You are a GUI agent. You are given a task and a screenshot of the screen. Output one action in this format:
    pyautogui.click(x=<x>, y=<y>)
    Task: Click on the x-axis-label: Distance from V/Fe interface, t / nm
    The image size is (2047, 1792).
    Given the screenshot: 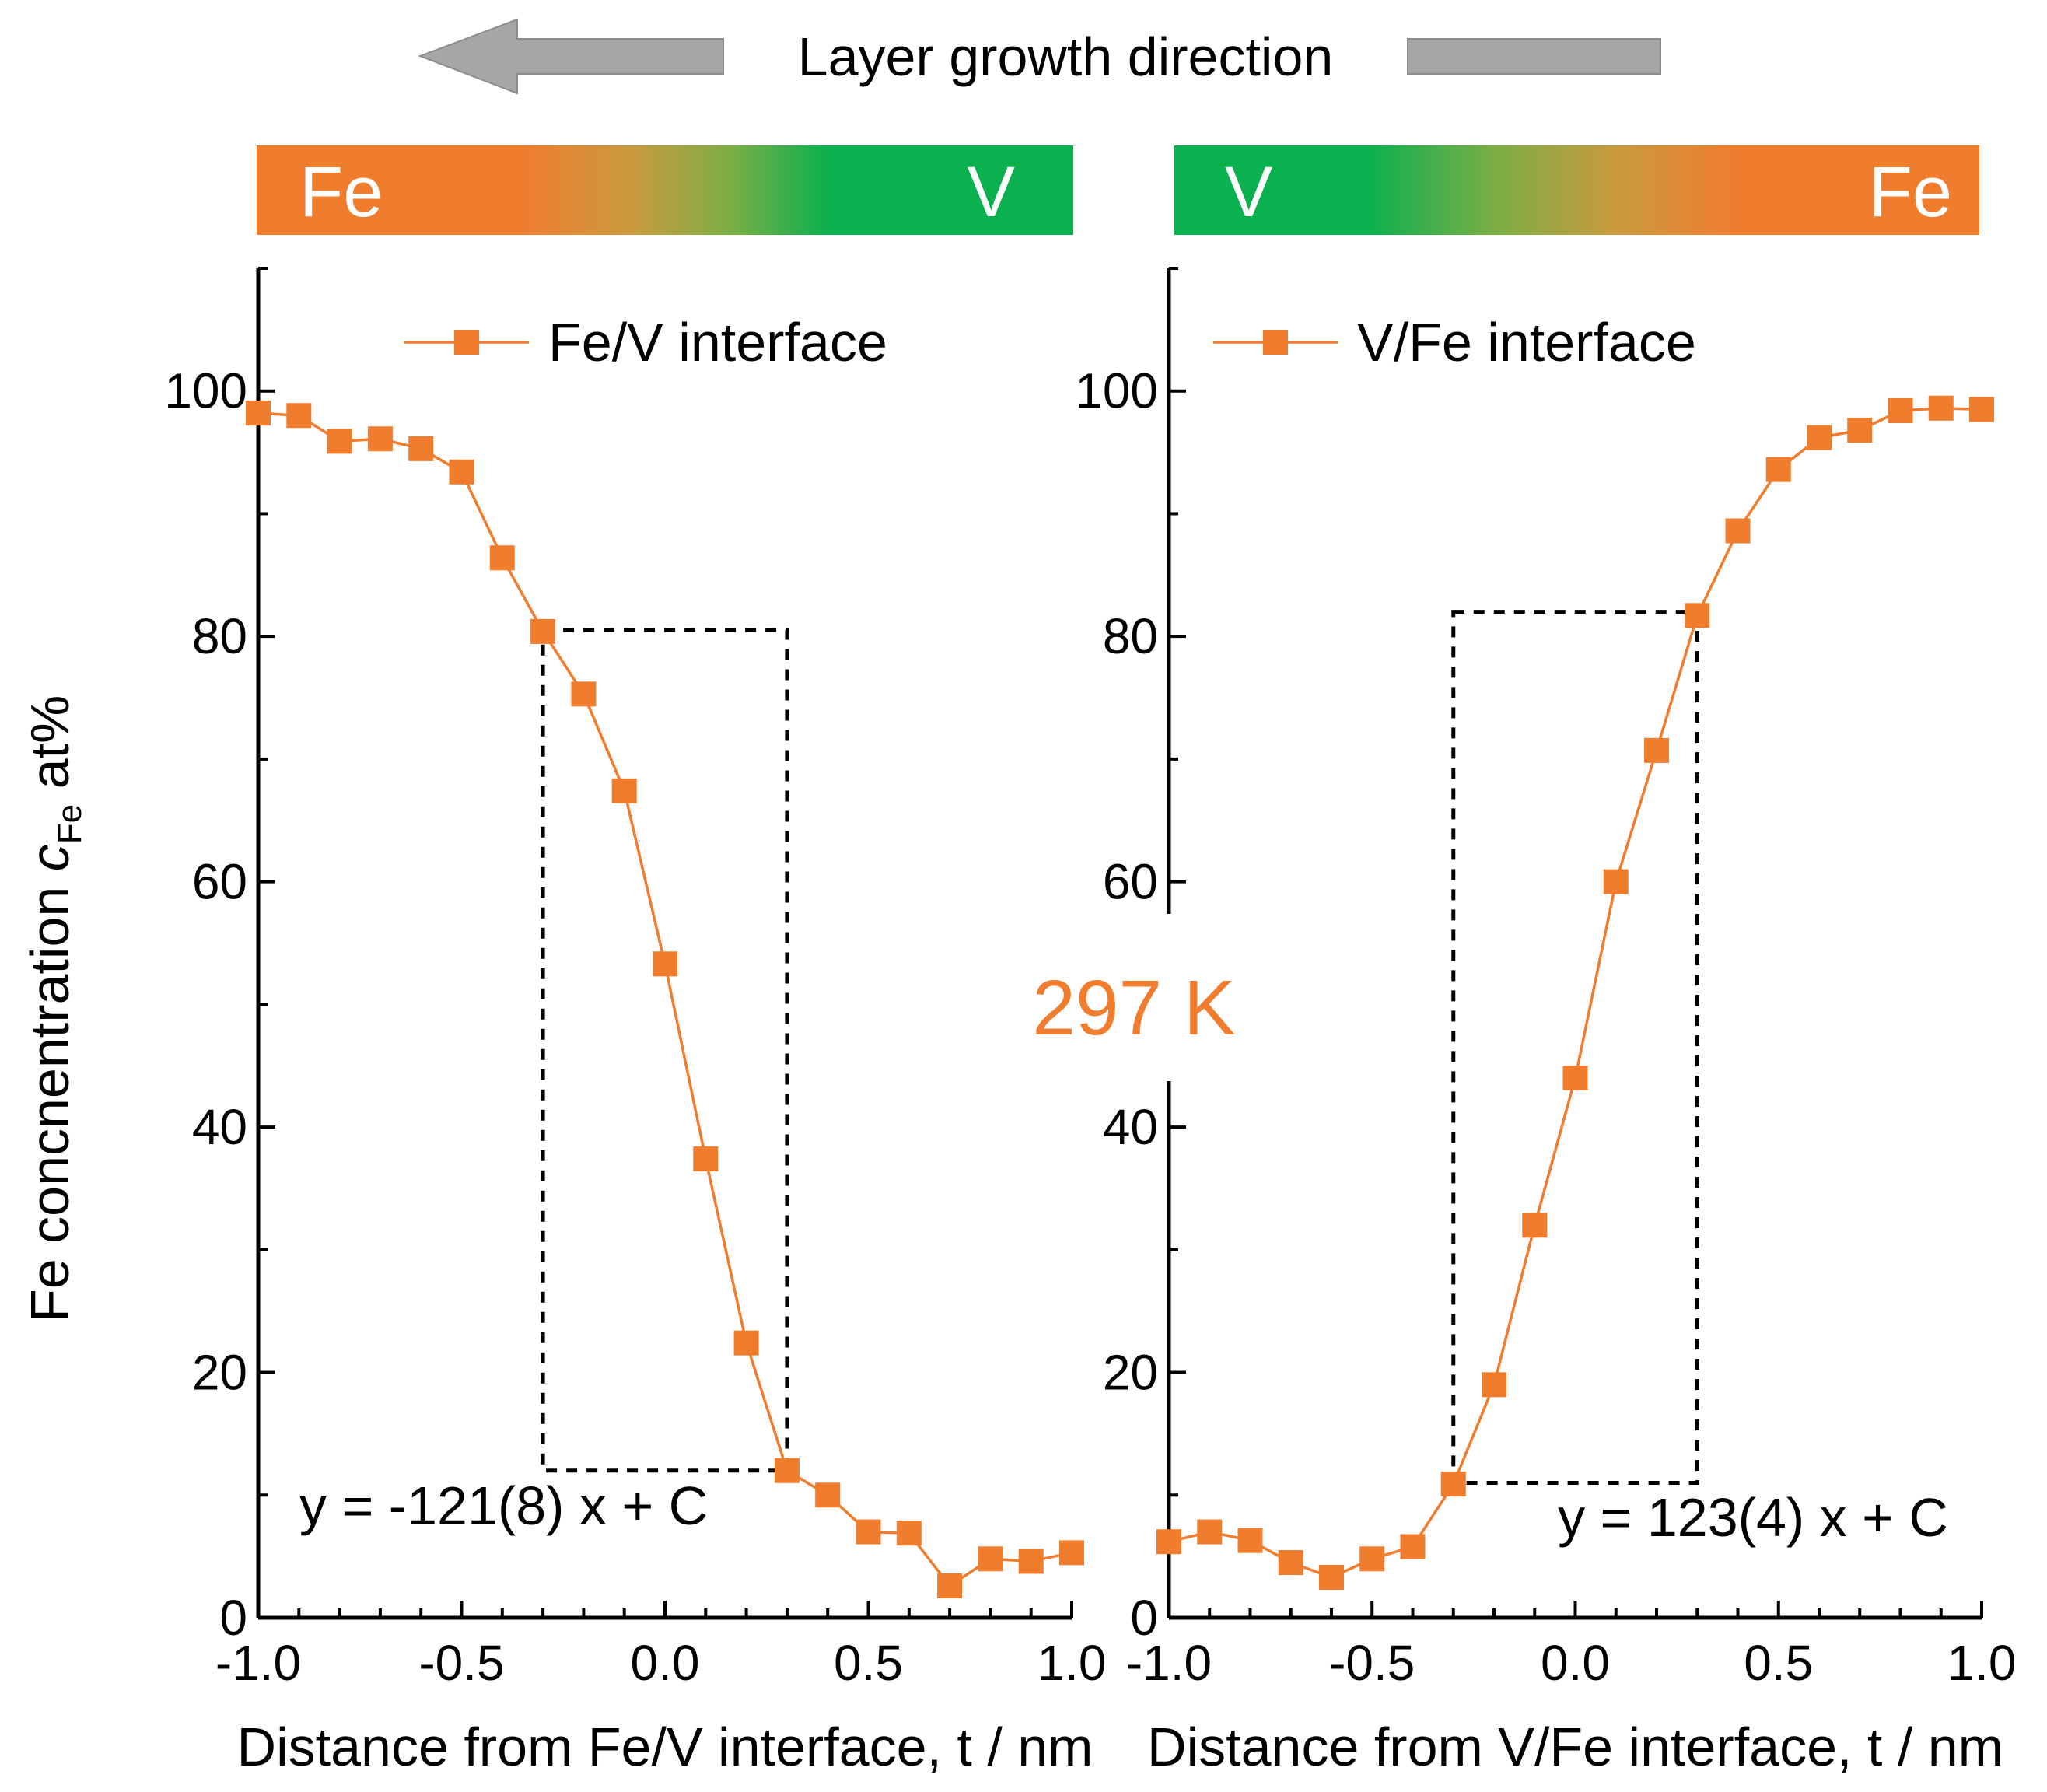 What is the action you would take?
    pyautogui.click(x=1575, y=1747)
    